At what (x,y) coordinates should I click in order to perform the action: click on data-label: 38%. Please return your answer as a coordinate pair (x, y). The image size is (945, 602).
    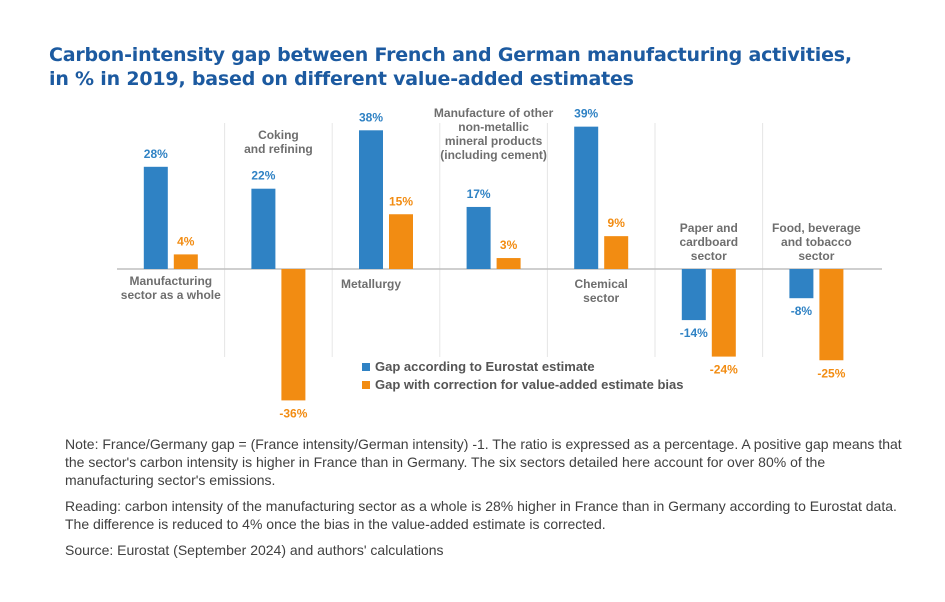
    Looking at the image, I should click on (371, 117).